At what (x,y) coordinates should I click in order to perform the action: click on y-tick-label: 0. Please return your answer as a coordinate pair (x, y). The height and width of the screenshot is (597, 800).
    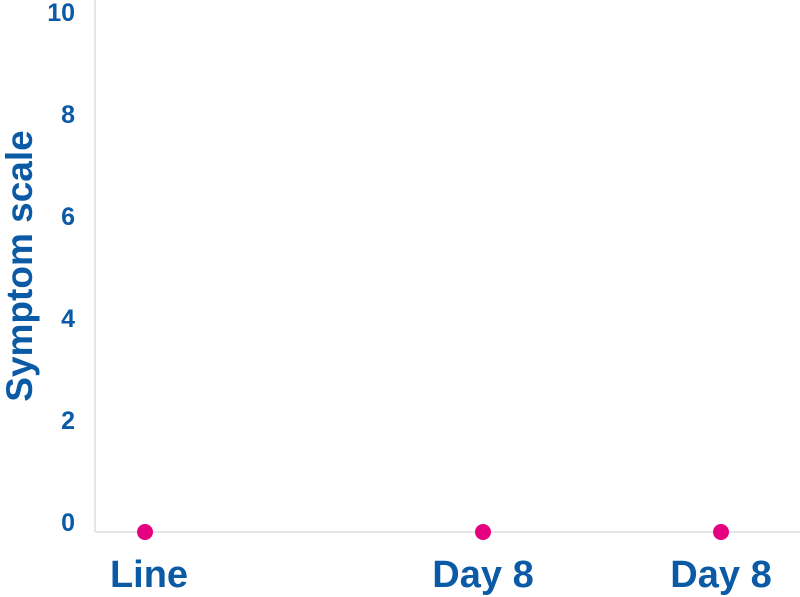
    Looking at the image, I should click on (68, 523).